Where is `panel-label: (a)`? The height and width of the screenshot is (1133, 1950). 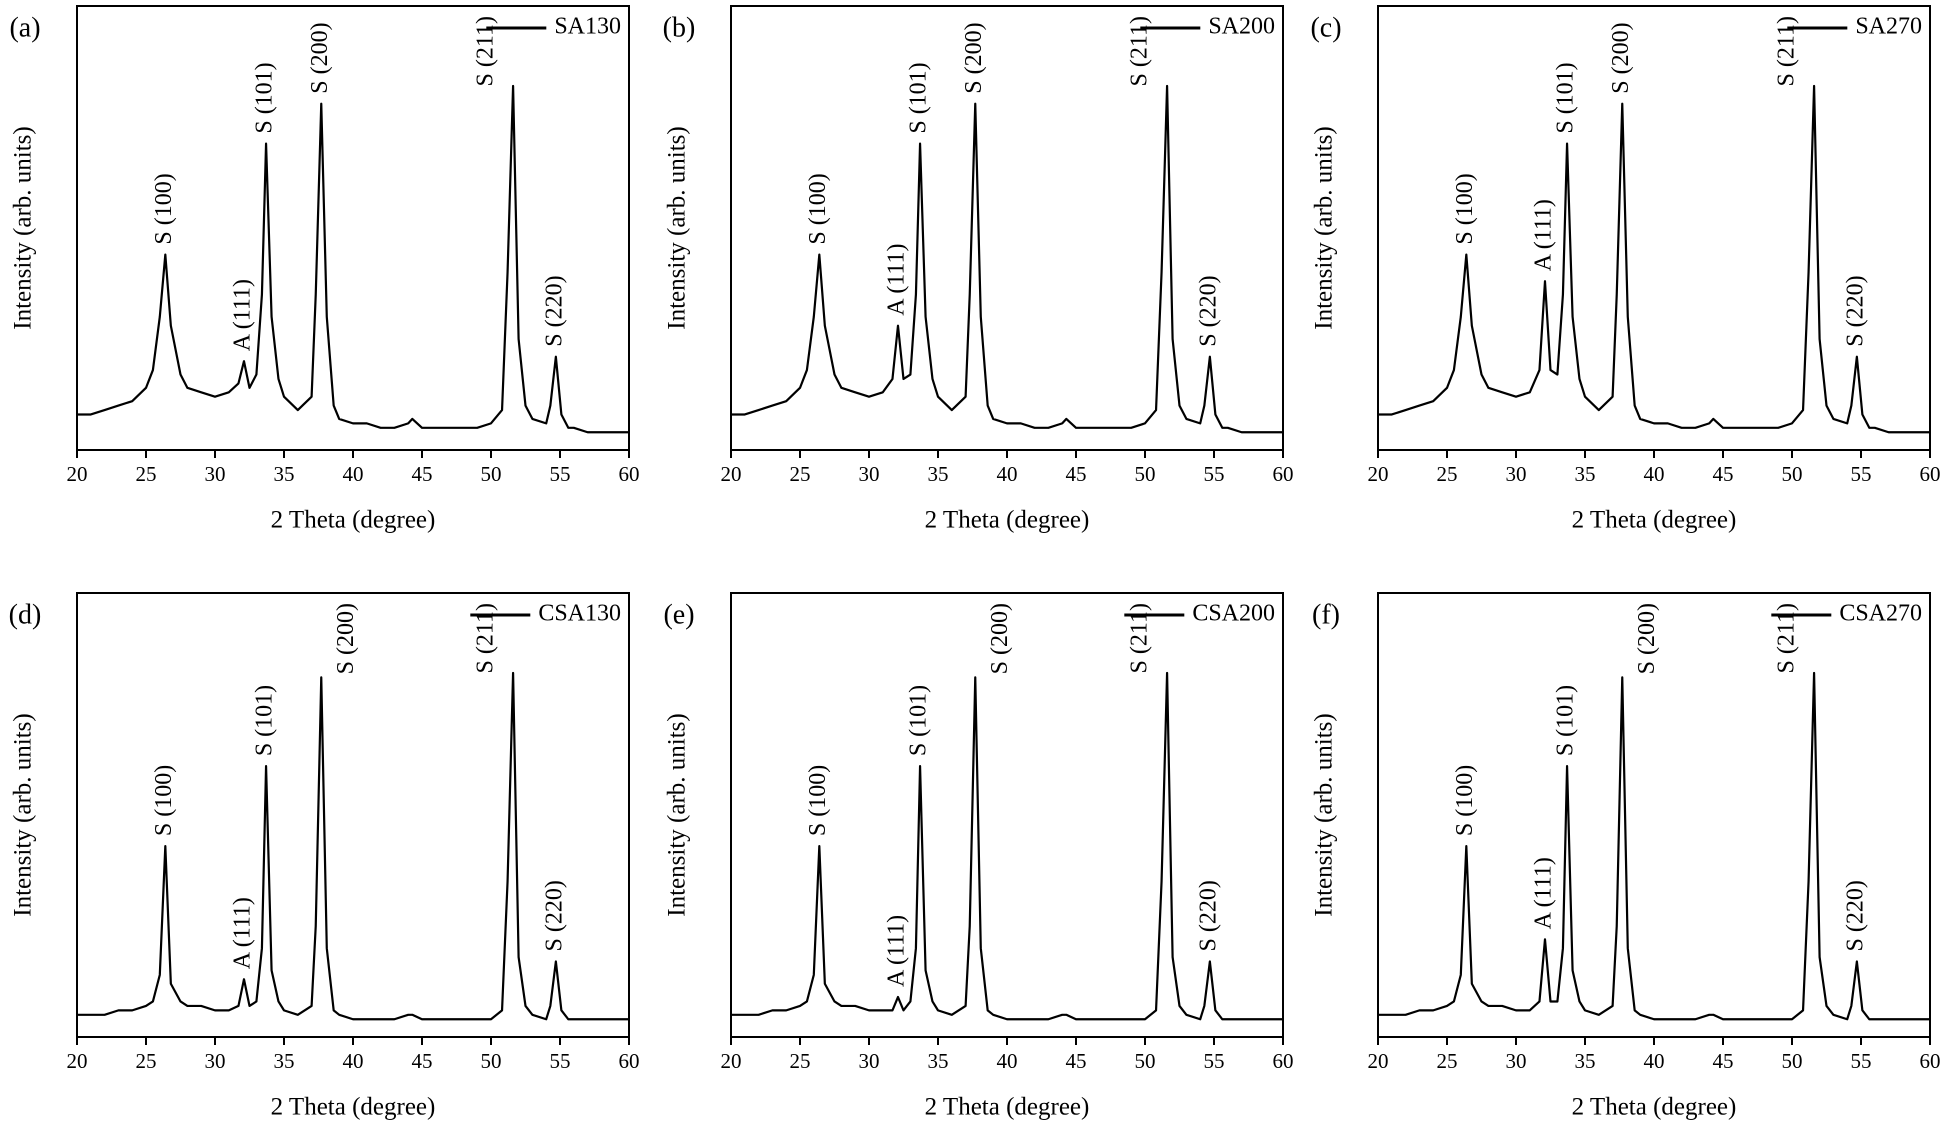
panel-label: (a) is located at coordinates (24, 27).